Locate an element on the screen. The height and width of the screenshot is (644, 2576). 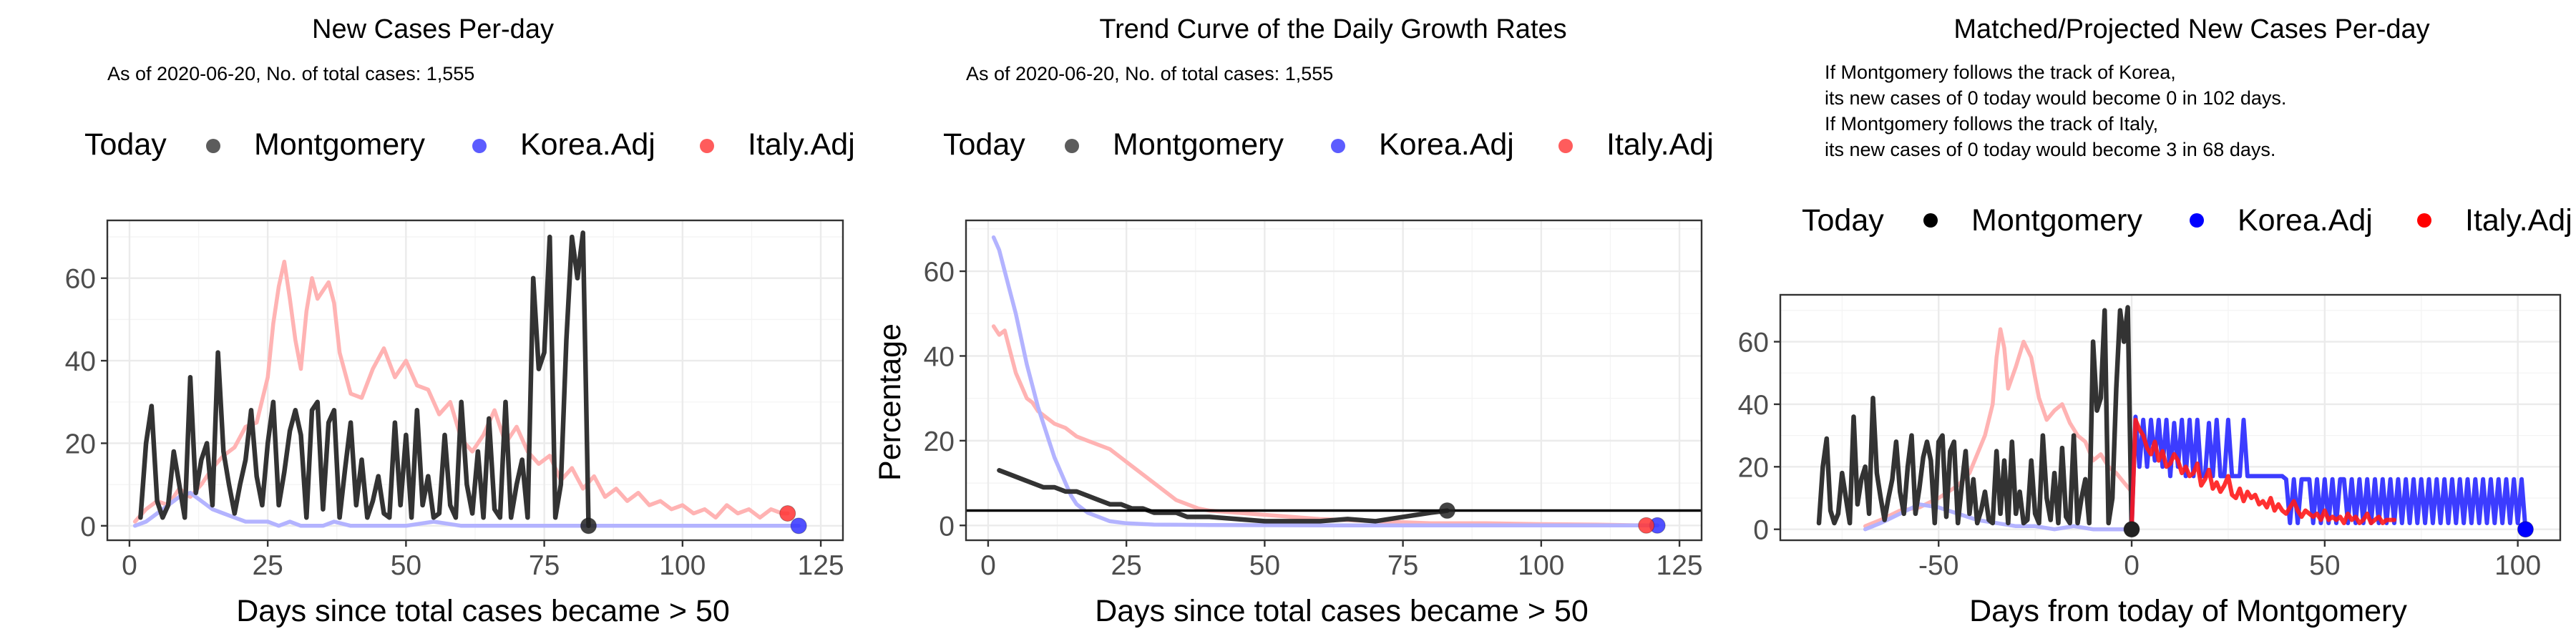
y-axis-label: Percentage is located at coordinates (890, 402).